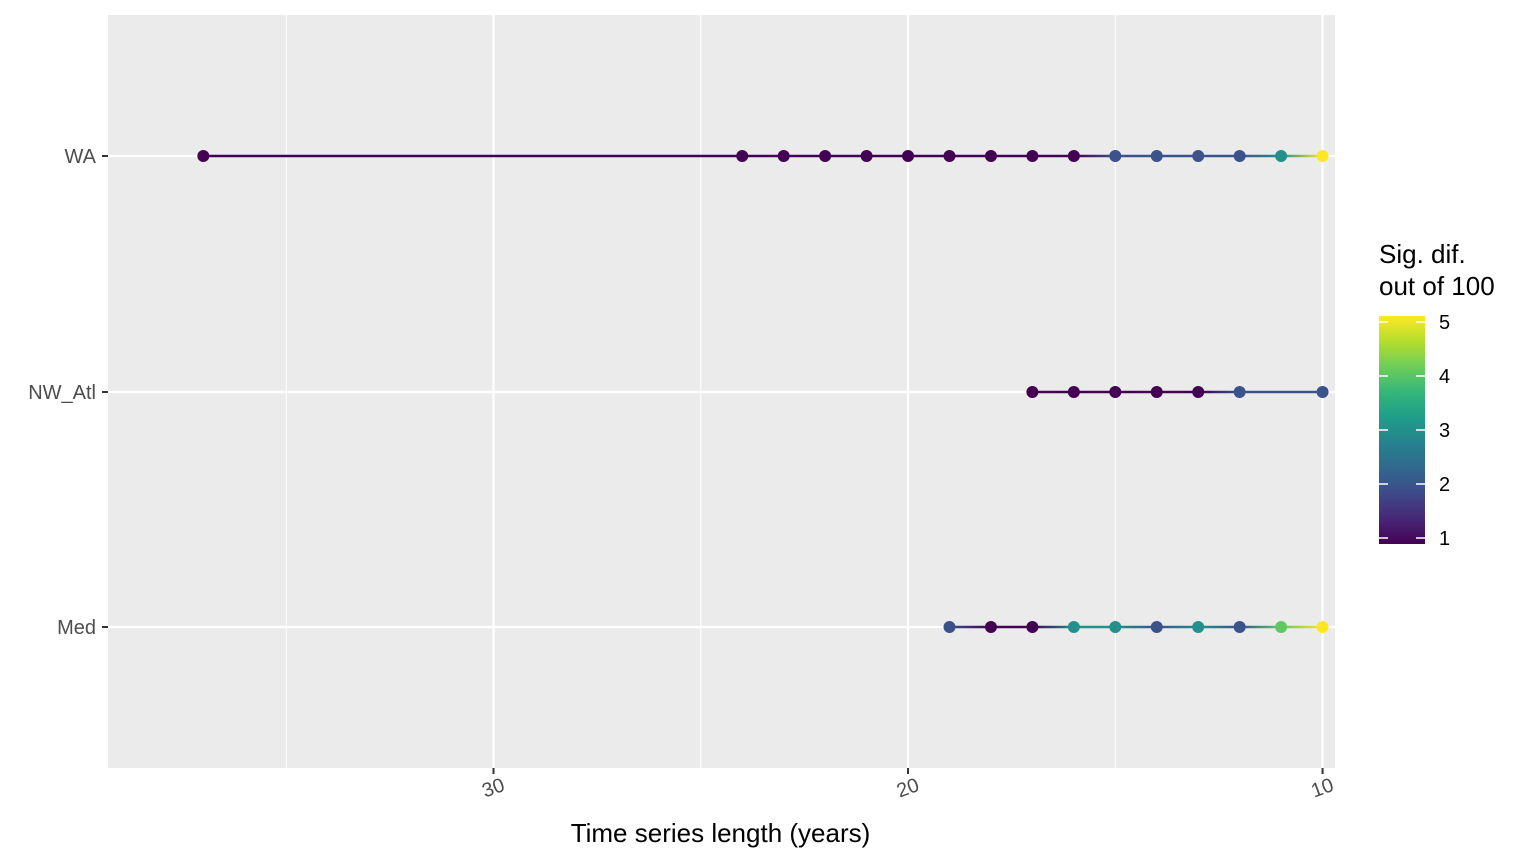 Image resolution: width=1536 pixels, height=865 pixels. I want to click on series-NW_Atl, so click(1177, 392).